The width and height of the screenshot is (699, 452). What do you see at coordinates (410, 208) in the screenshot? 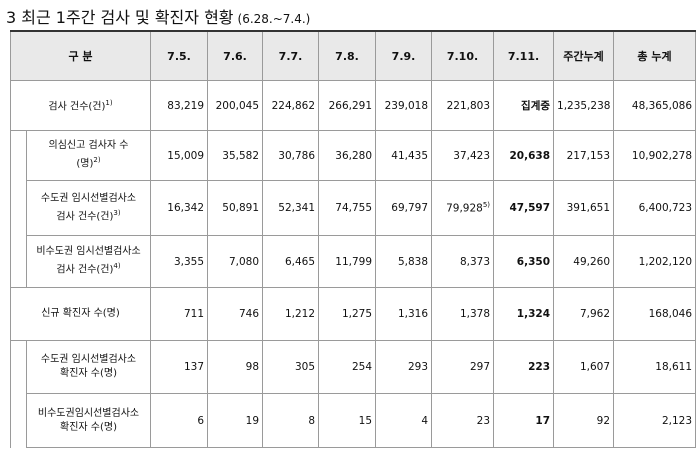
I see `cell-text: 69,797` at bounding box center [410, 208].